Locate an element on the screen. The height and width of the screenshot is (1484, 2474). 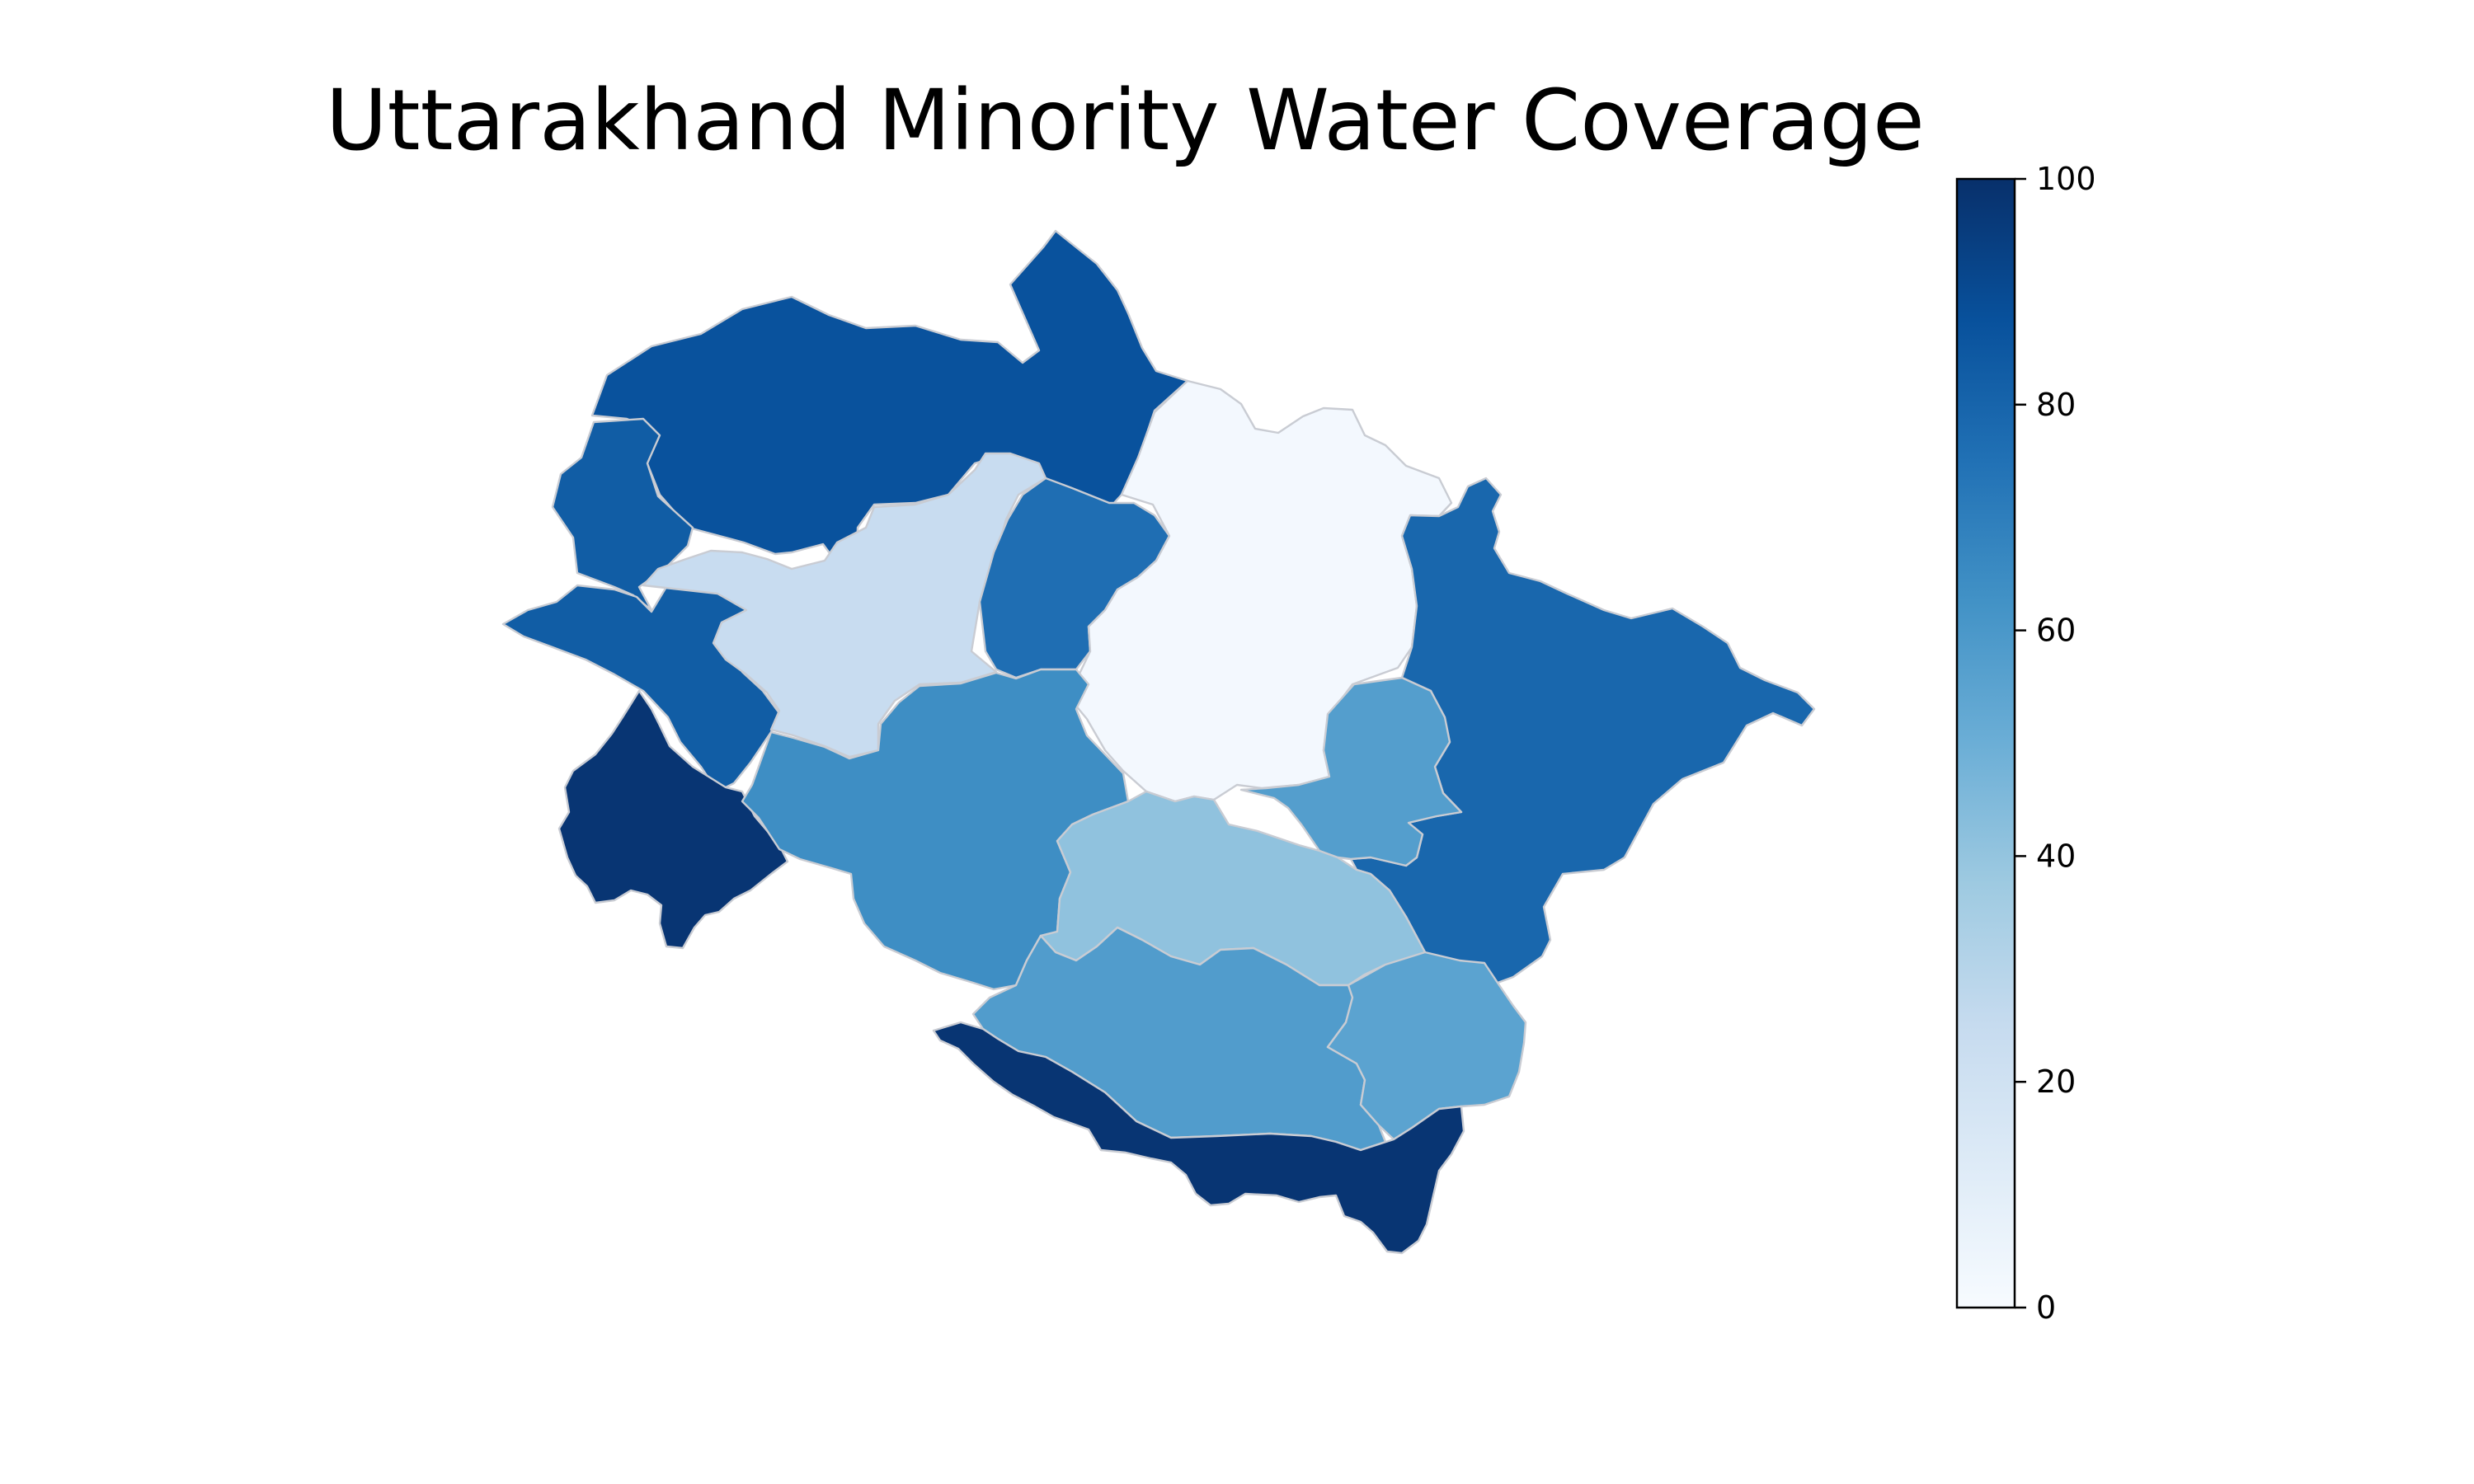
colorbar-tick-label: 20 is located at coordinates (2056, 1082).